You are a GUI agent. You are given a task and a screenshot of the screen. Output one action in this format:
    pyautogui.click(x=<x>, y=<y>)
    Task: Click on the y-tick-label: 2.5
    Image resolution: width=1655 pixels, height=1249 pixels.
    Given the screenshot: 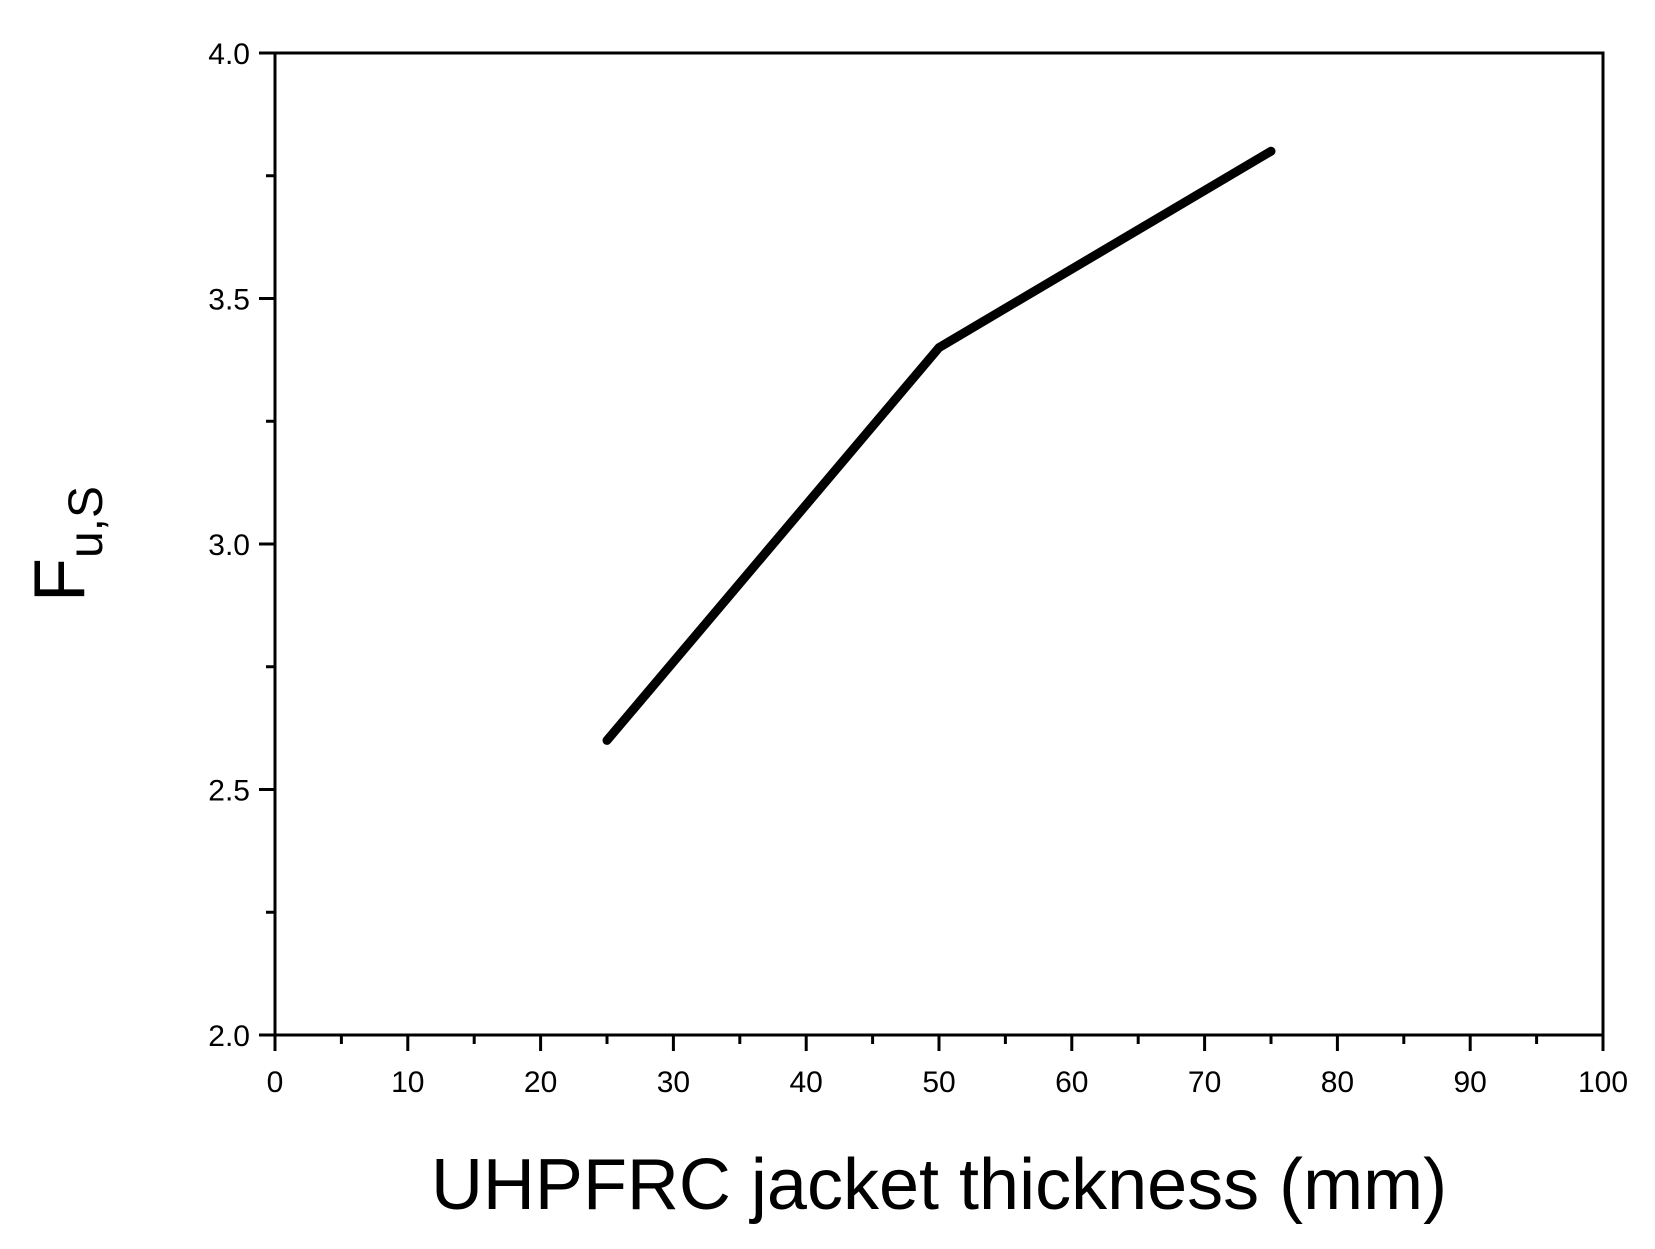 What is the action you would take?
    pyautogui.click(x=229, y=791)
    